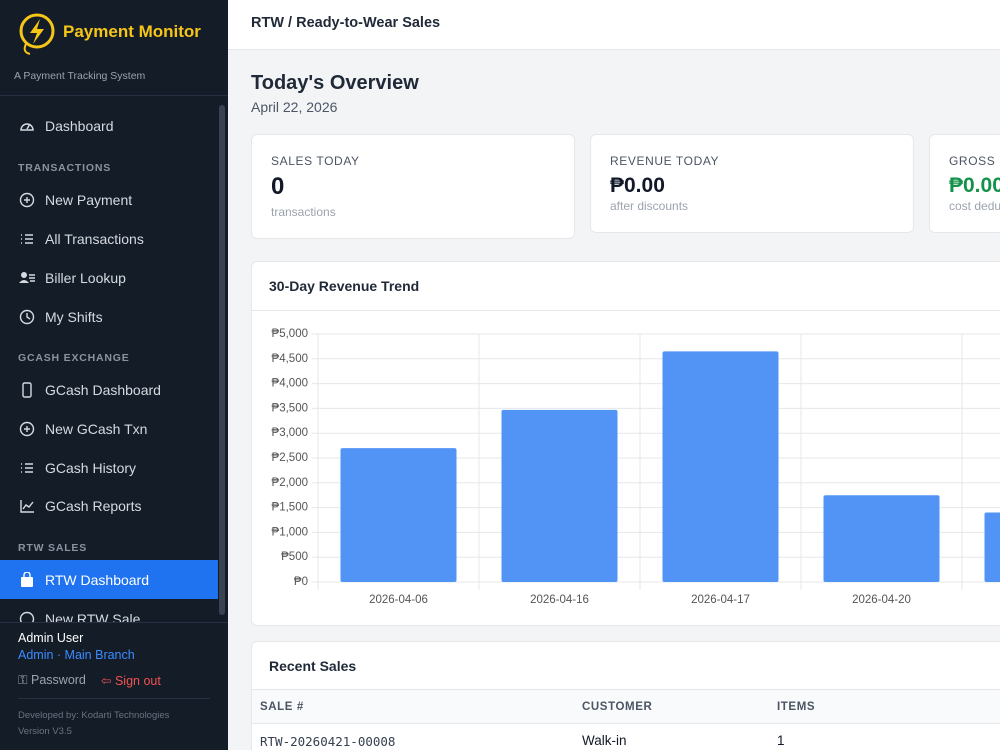  I want to click on nav-item: Biller Lookup, so click(109, 277).